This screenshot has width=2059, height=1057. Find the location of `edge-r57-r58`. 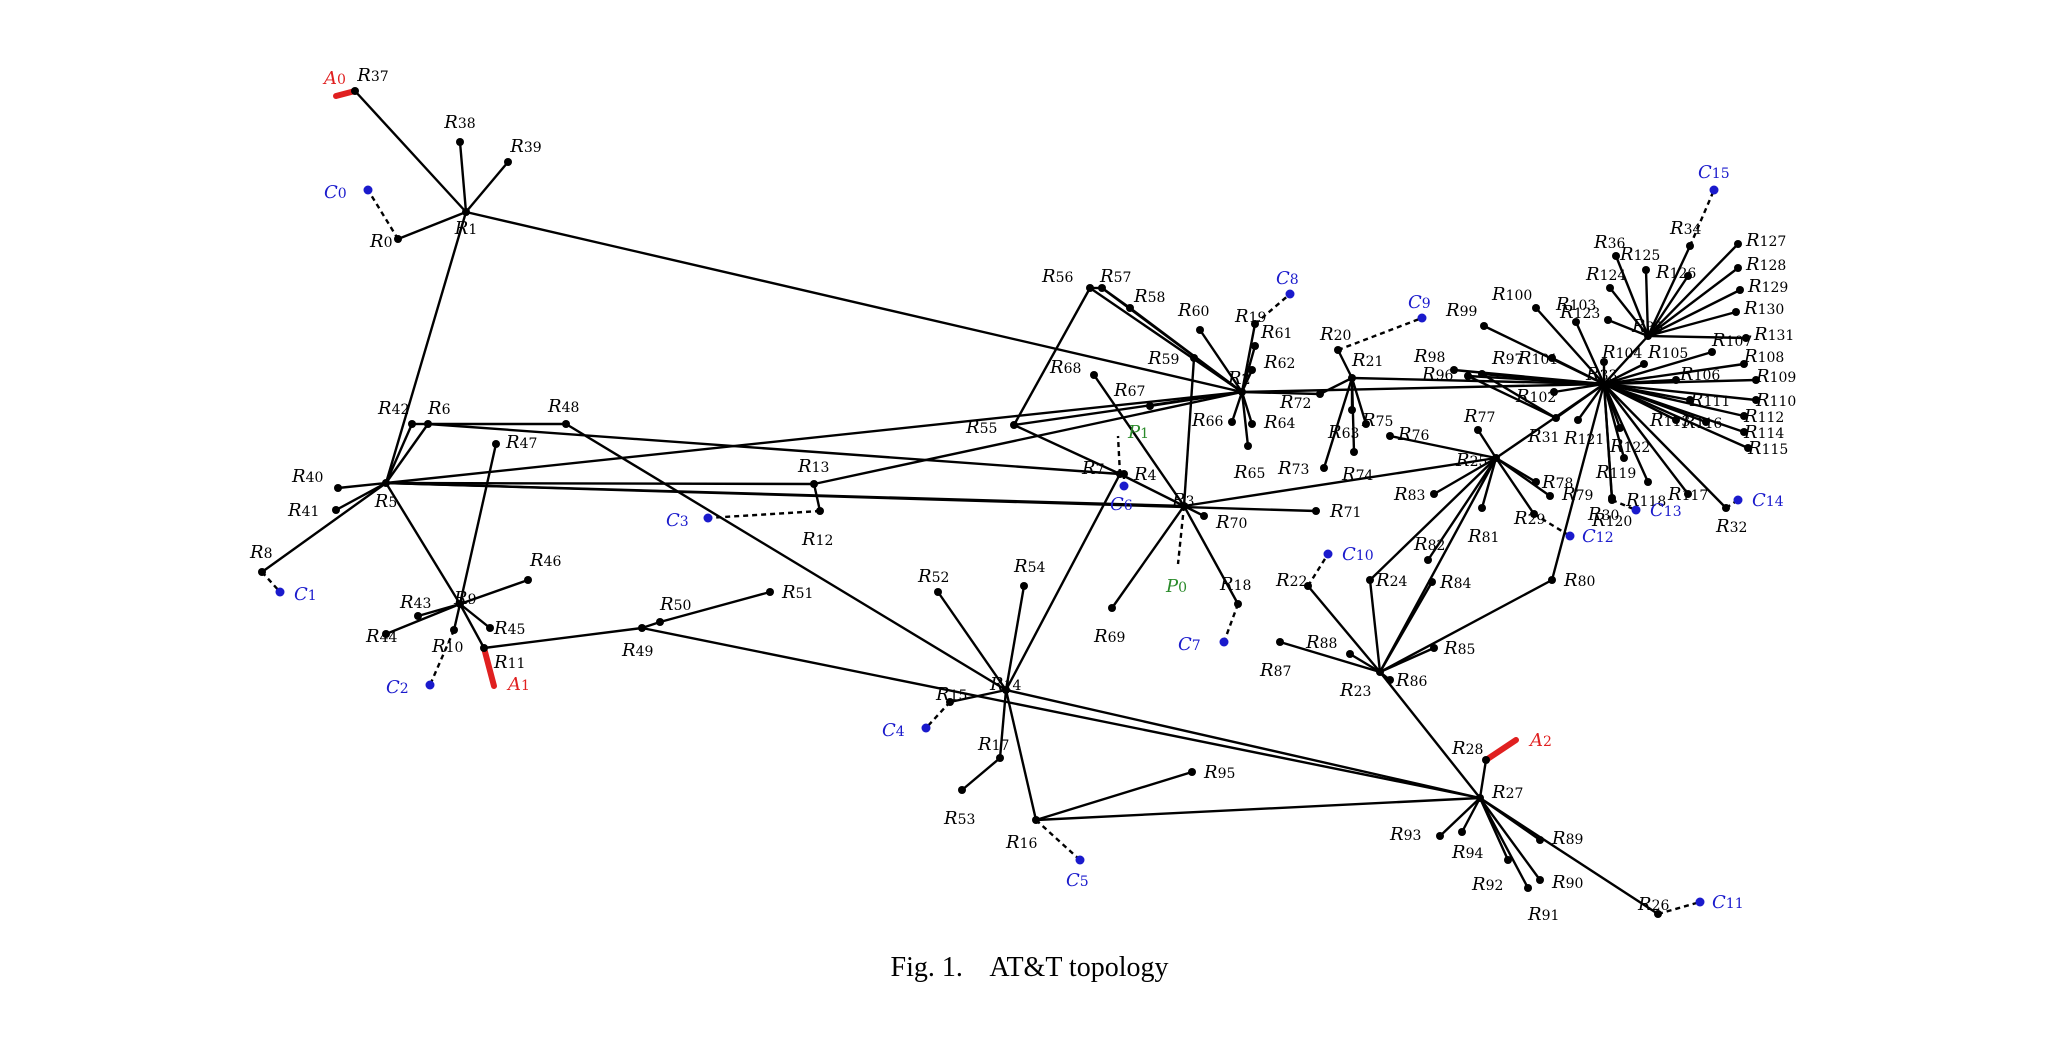

edge-r57-r58 is located at coordinates (1116, 298).